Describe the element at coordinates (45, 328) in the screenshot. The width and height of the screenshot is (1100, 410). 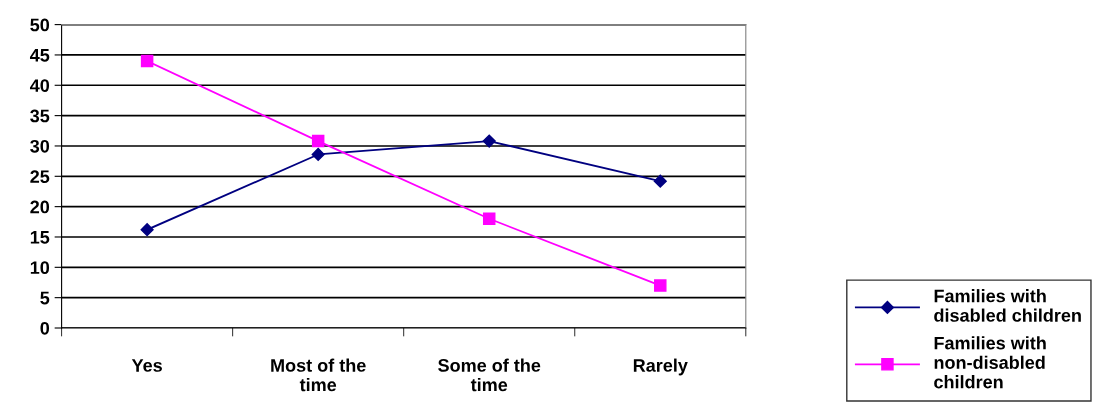
I see `y-tick-label: 0` at that location.